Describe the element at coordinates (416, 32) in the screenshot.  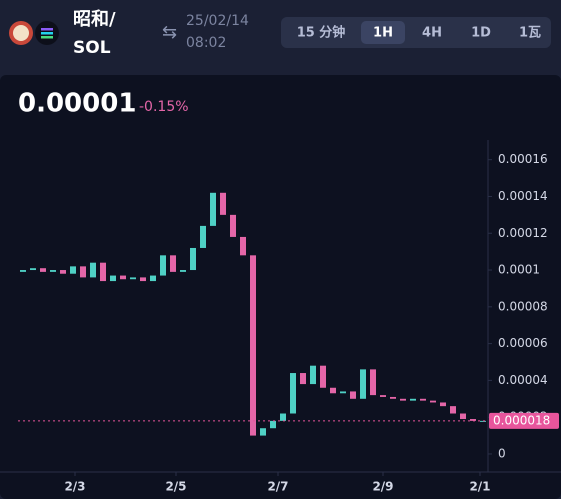
I see `tab-group` at that location.